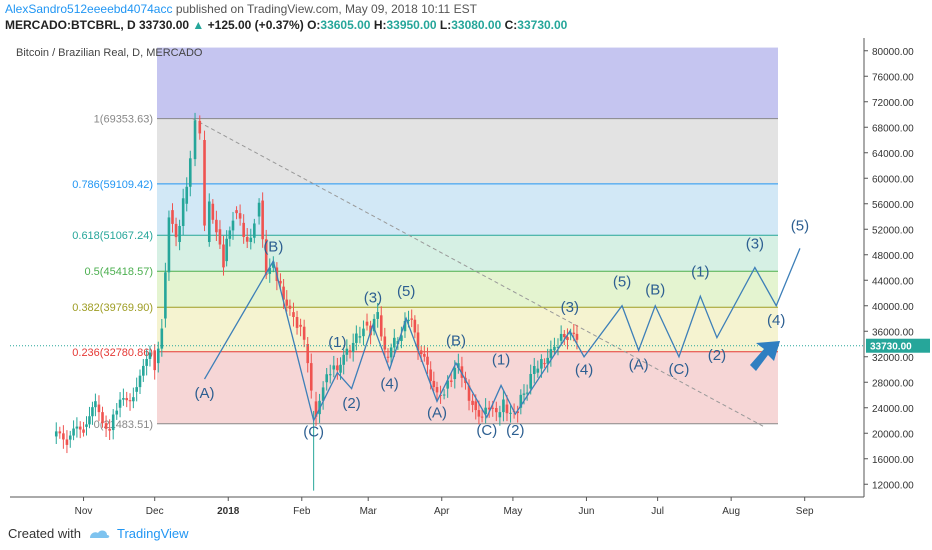 This screenshot has width=932, height=550. I want to click on last-price-label: 33730.00, so click(891, 347).